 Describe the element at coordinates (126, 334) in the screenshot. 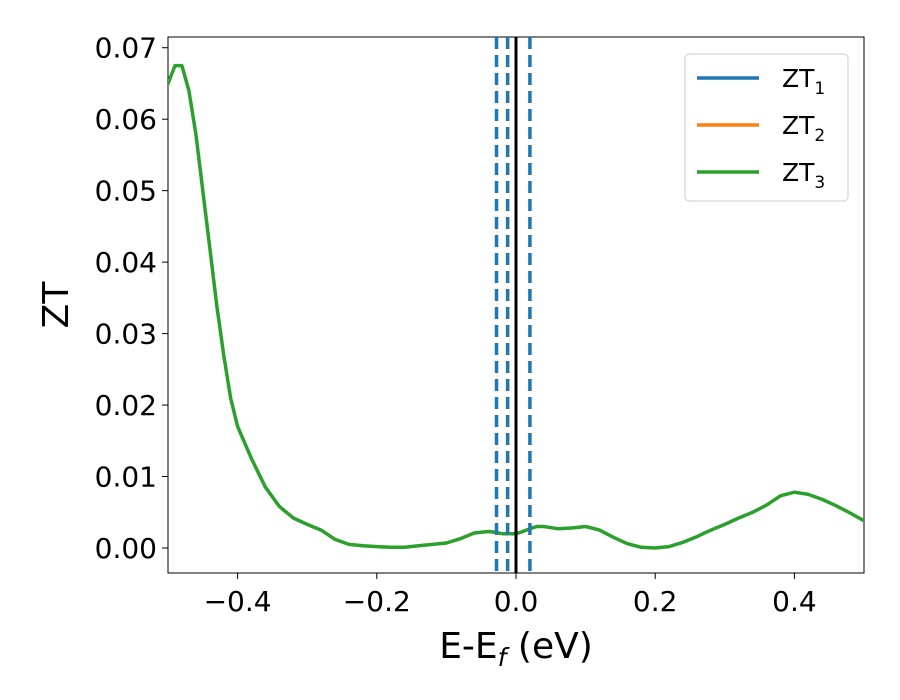

I see `y-tick-label: 0.03` at that location.